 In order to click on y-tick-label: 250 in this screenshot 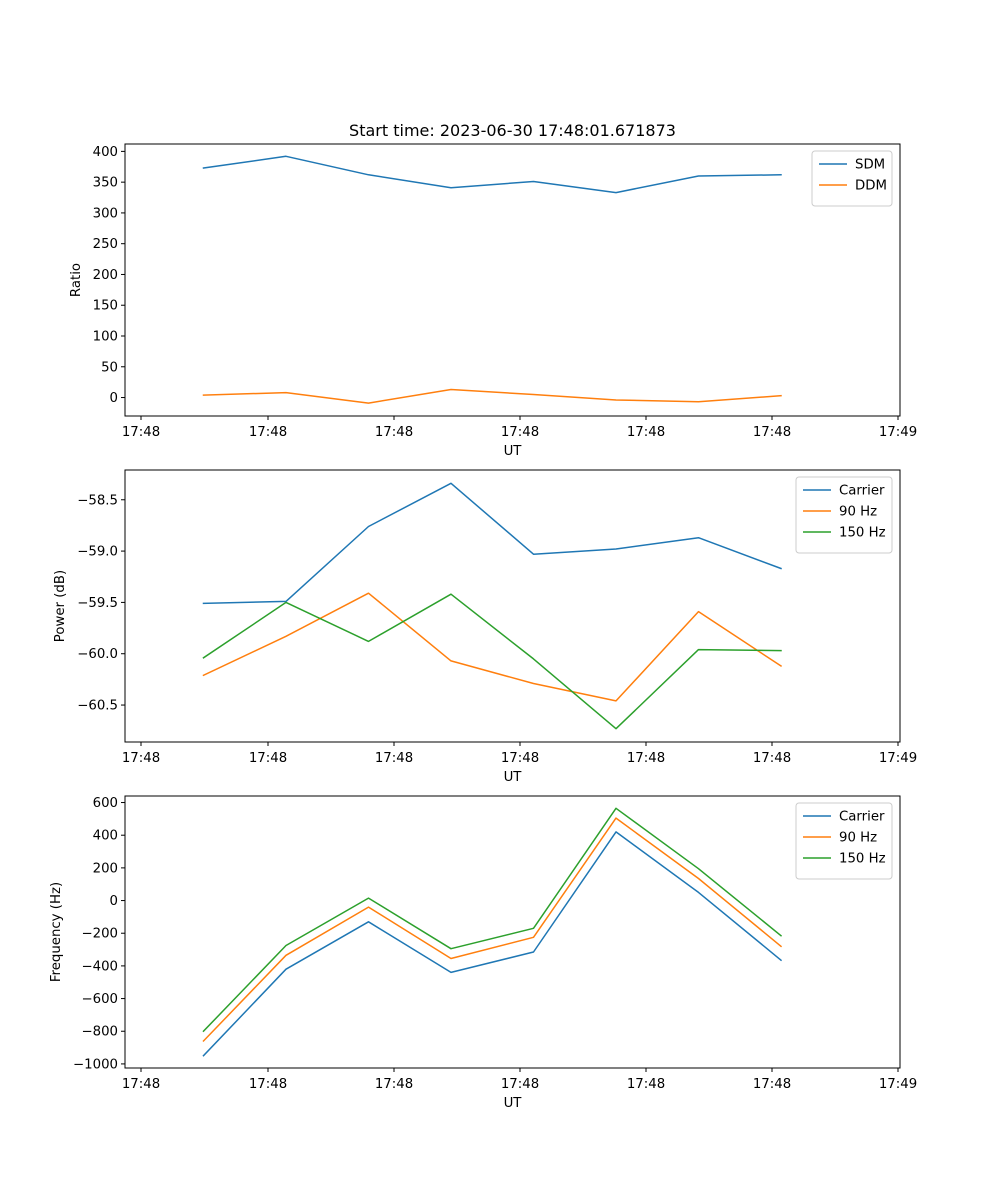, I will do `click(105, 244)`.